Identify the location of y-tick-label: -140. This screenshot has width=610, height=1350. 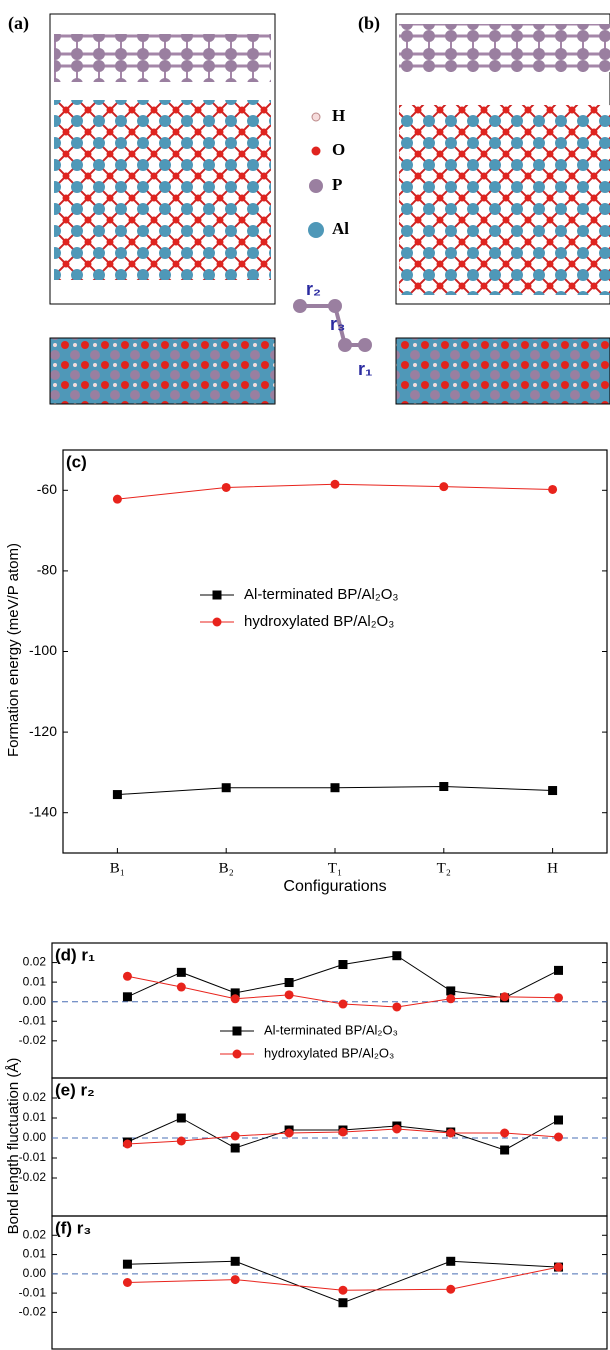
(43, 811).